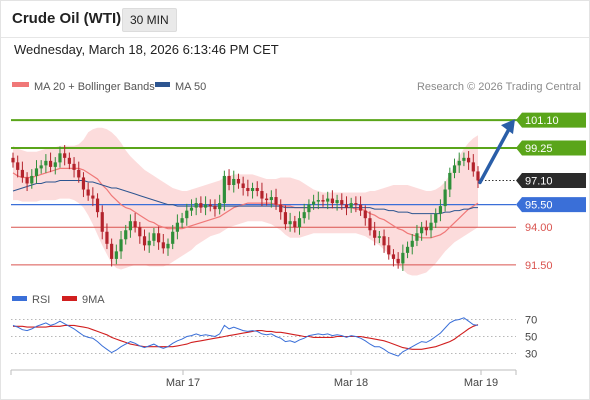  What do you see at coordinates (69, 298) in the screenshot?
I see `rsi-ma-legend-swatch` at bounding box center [69, 298].